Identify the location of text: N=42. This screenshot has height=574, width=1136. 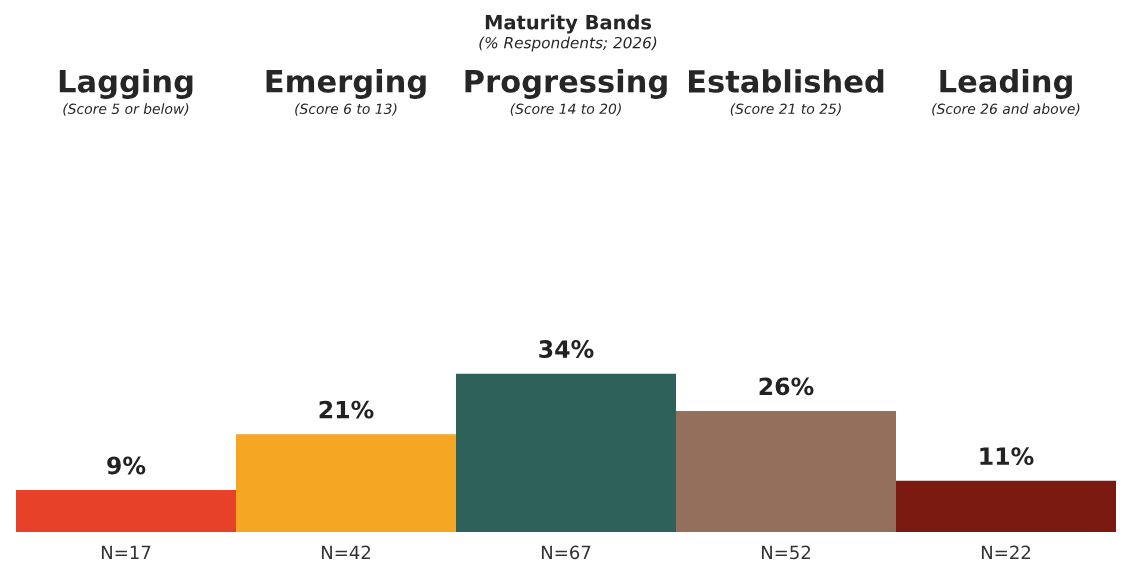
(345, 552).